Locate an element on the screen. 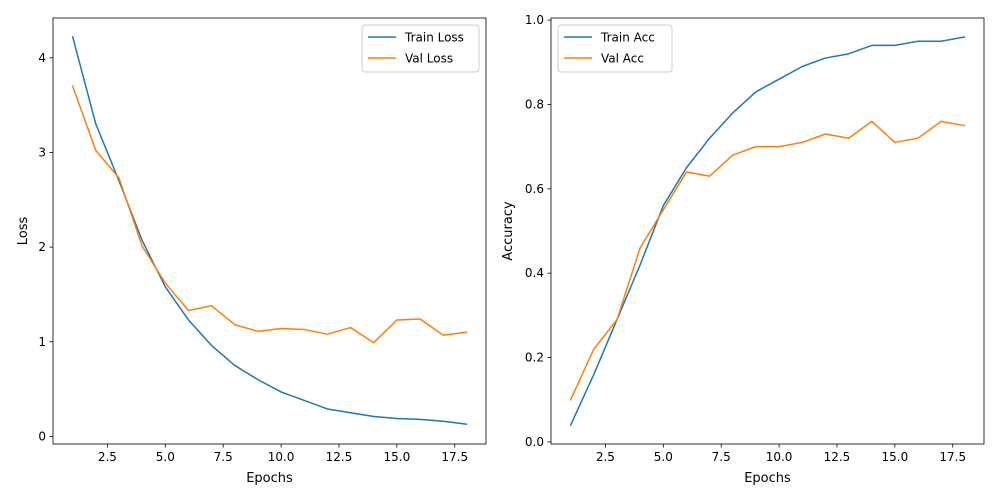  y-tick-label: 1.0 is located at coordinates (534, 20).